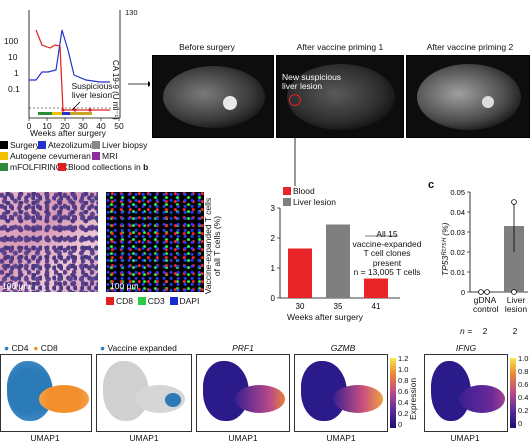  I want to click on umap-legend: ● CD4 ● CD8, so click(31, 348).